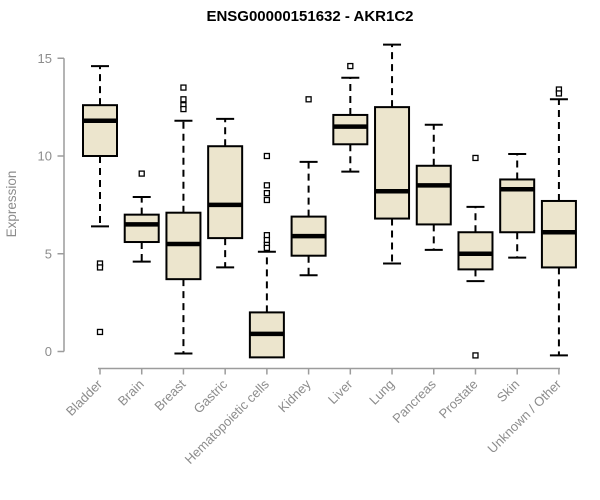 This screenshot has width=600, height=500. Describe the element at coordinates (183, 219) in the screenshot. I see `box-breast` at that location.